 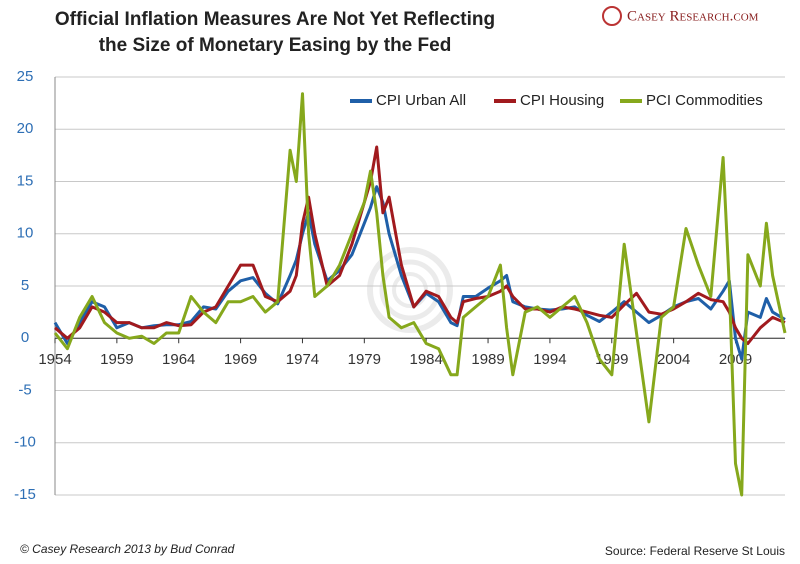 I want to click on footer-left: © Casey Research 2013 by Bud Conrad, so click(x=127, y=549).